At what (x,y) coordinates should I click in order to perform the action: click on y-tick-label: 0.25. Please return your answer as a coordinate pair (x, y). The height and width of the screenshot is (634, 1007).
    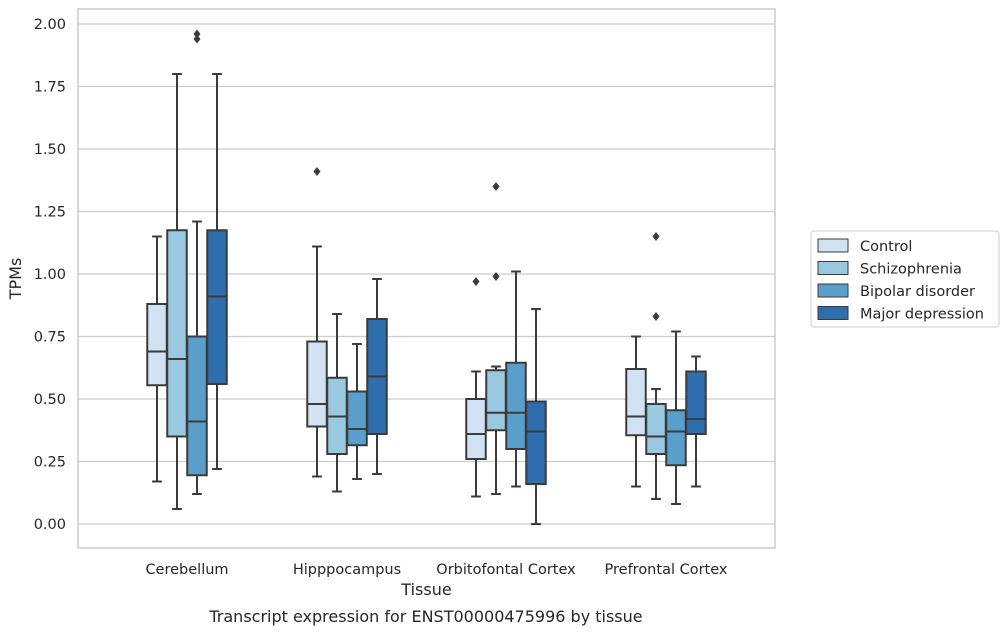
    Looking at the image, I should click on (50, 463).